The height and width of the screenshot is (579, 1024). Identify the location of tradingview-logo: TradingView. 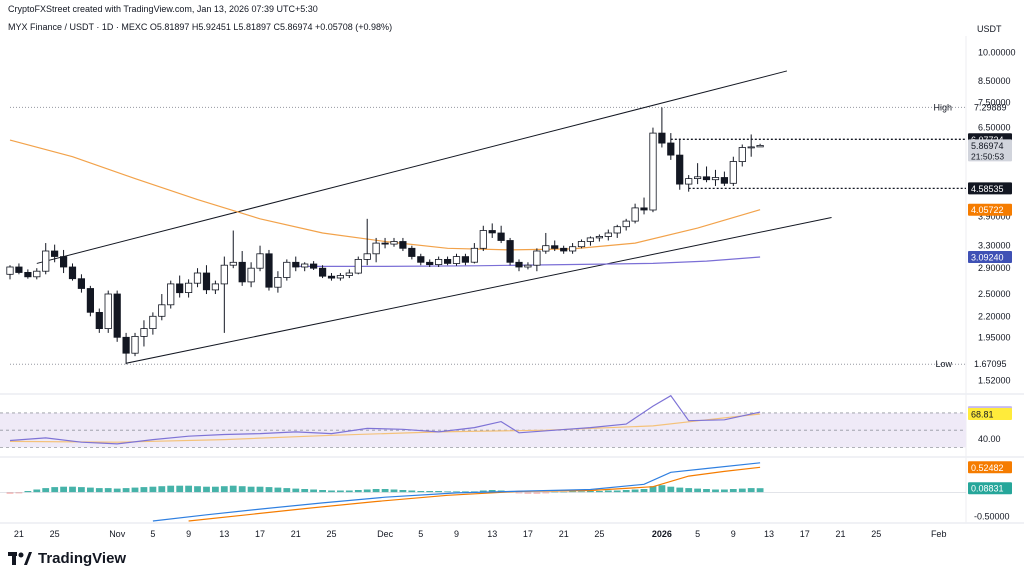
(67, 558).